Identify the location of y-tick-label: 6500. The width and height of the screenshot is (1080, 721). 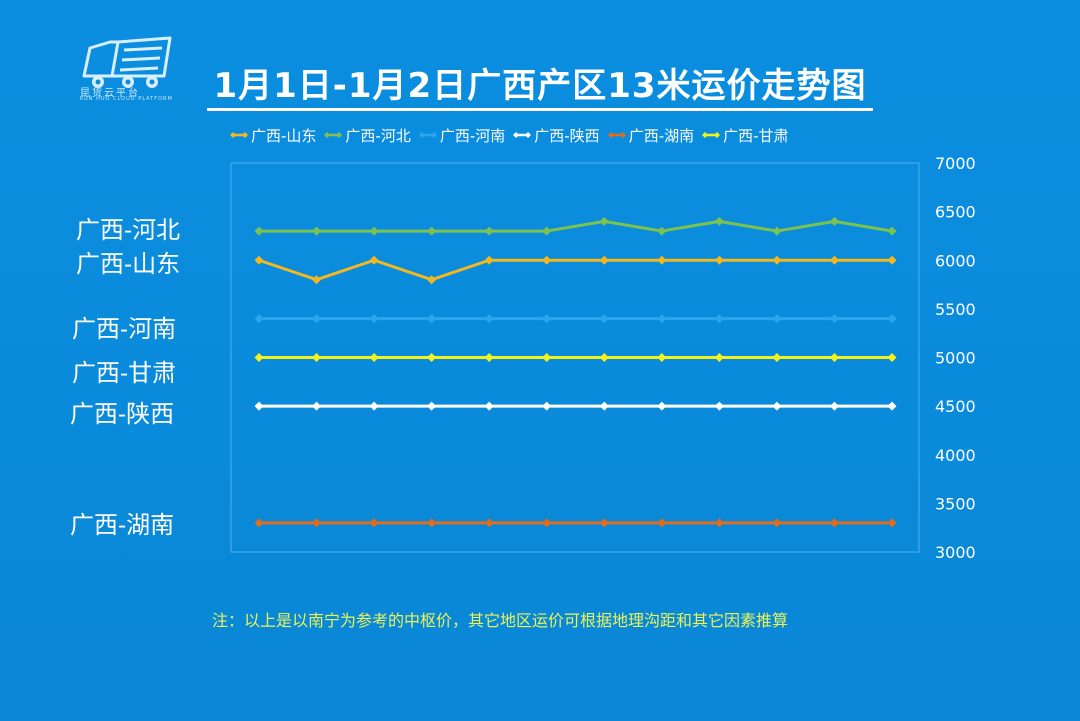
(955, 212).